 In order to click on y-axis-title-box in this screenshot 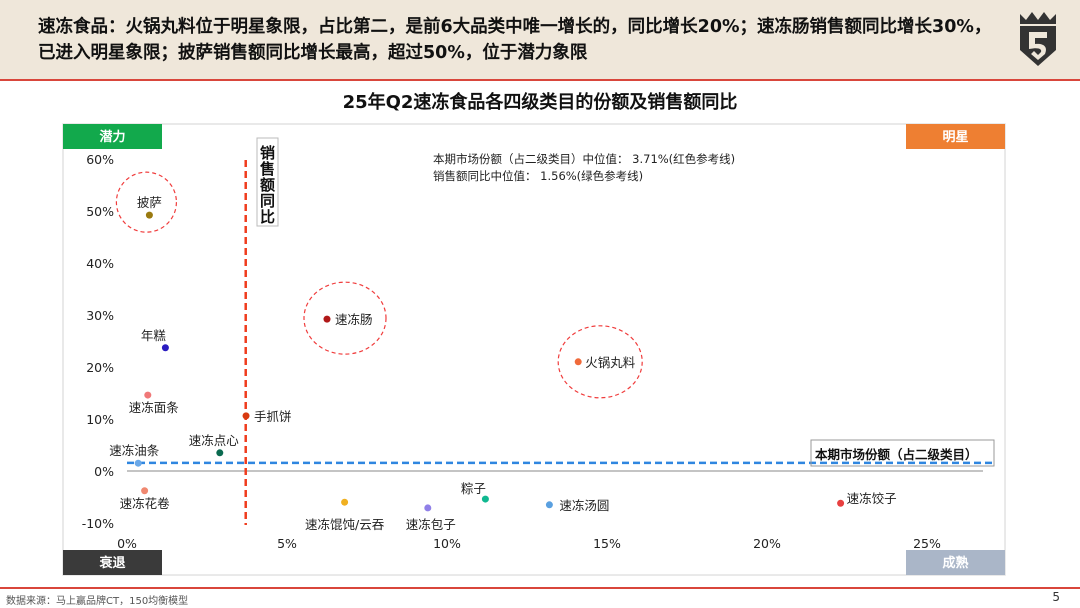, I will do `click(267, 182)`.